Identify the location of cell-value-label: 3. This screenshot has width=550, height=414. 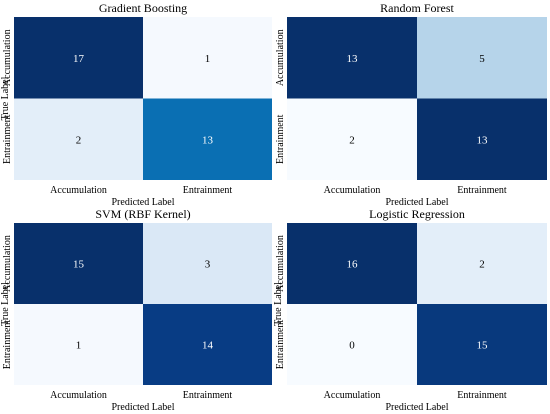
(208, 265).